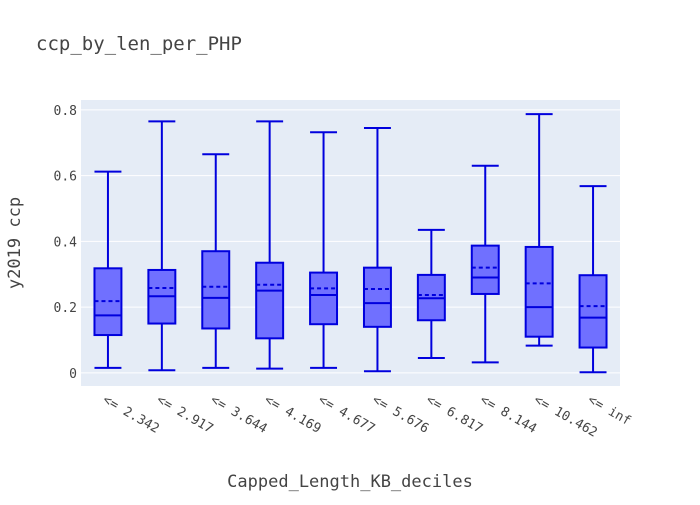 This screenshot has height=505, width=700. I want to click on y-tick-label: 0.6, so click(65, 177).